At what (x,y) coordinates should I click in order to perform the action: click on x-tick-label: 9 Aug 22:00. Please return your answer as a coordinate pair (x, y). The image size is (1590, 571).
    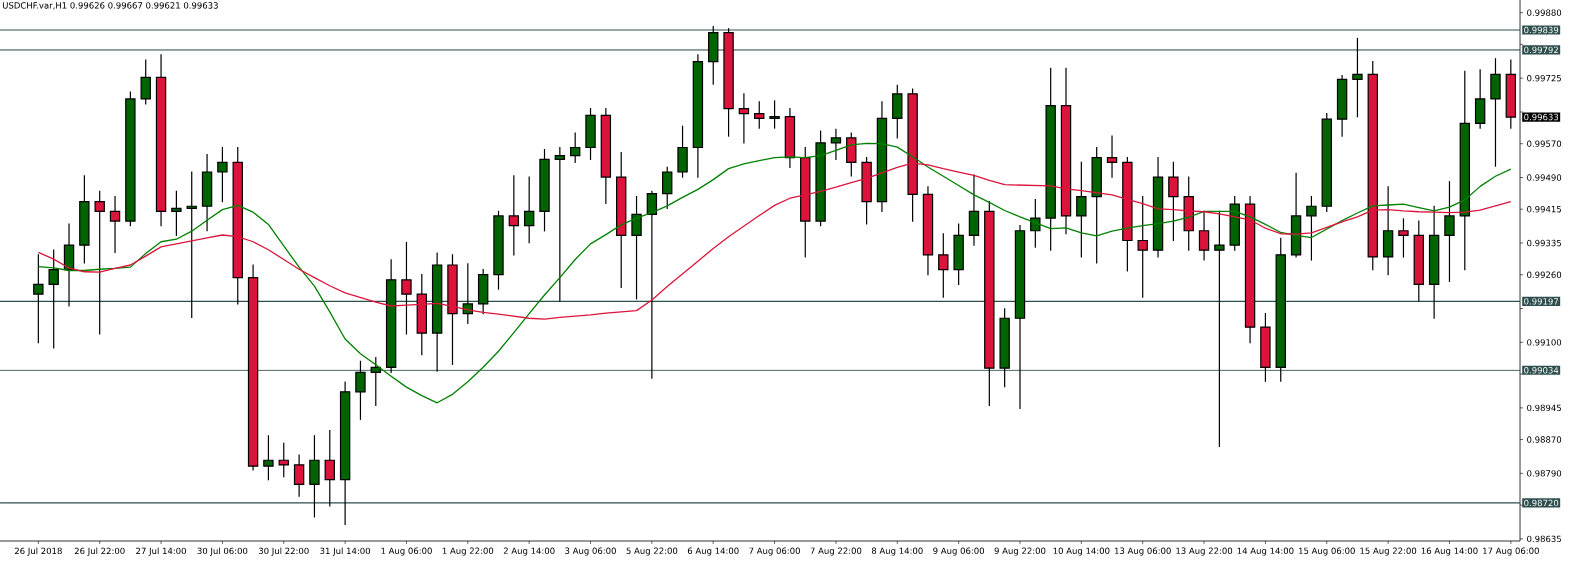
    Looking at the image, I should click on (1020, 551).